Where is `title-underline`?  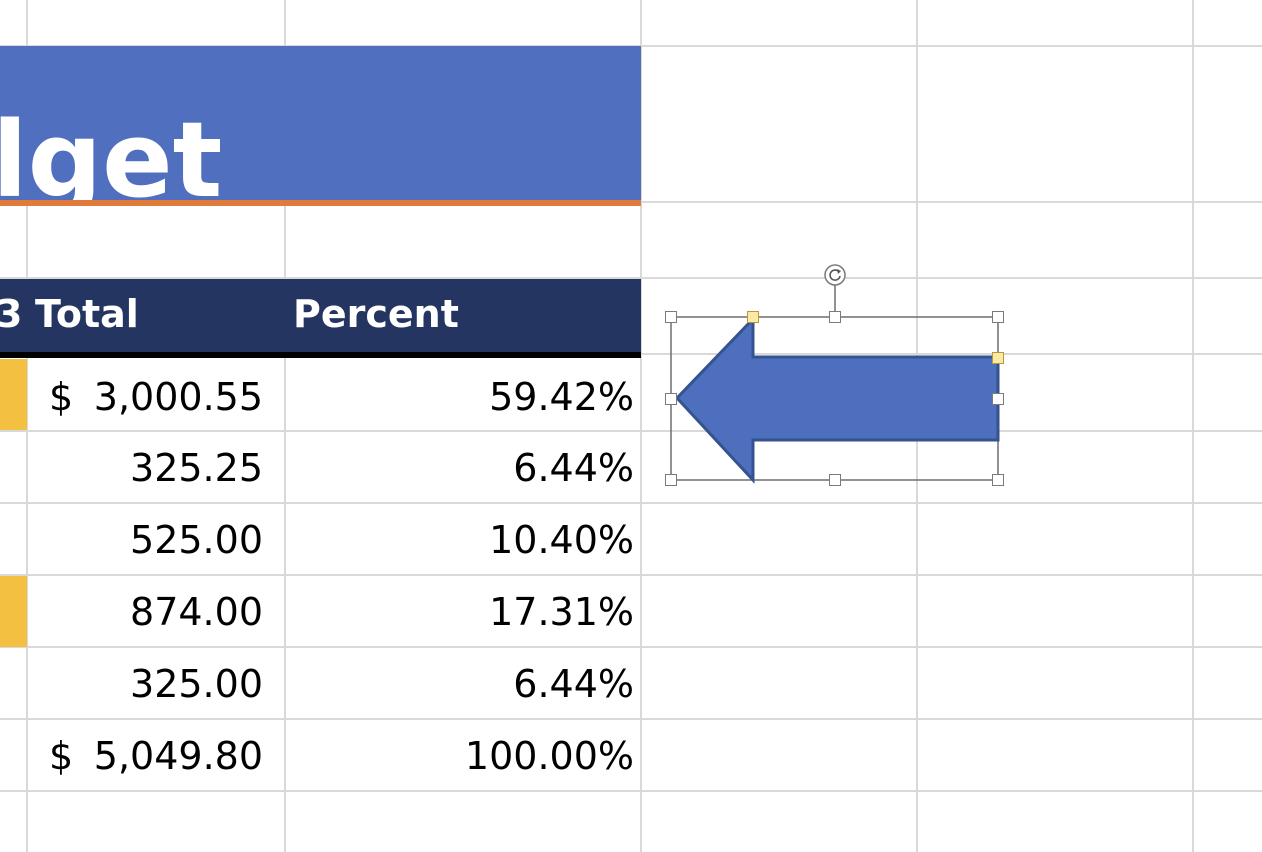 title-underline is located at coordinates (320, 203).